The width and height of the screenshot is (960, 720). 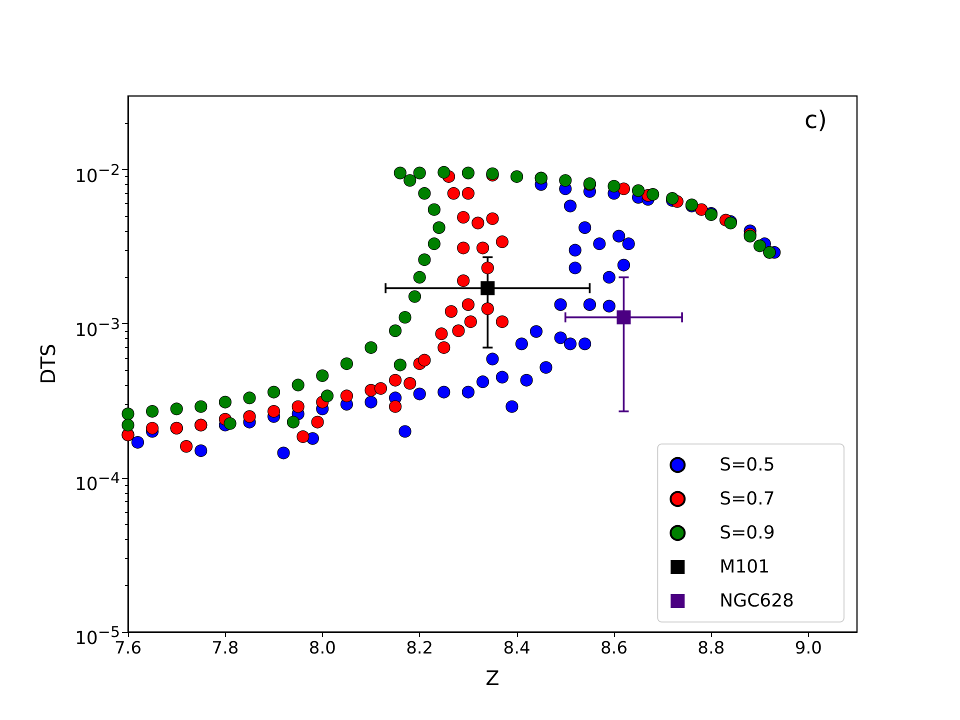 I want to click on x-tick-label: 8.8, so click(x=711, y=648).